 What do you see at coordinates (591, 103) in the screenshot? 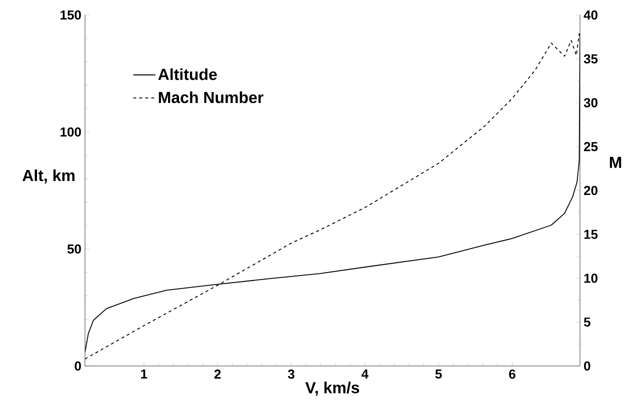
I see `y2-tick-label: 30` at bounding box center [591, 103].